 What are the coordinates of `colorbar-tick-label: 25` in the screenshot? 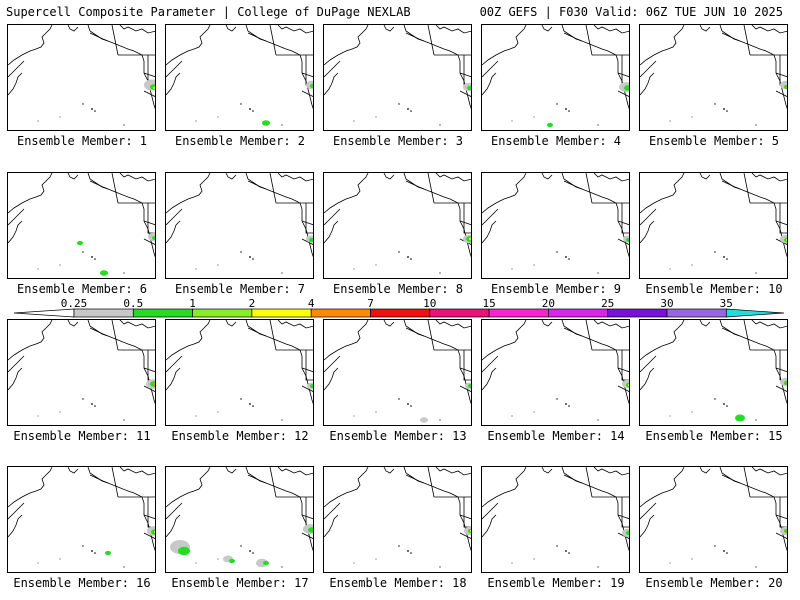 It's located at (608, 303).